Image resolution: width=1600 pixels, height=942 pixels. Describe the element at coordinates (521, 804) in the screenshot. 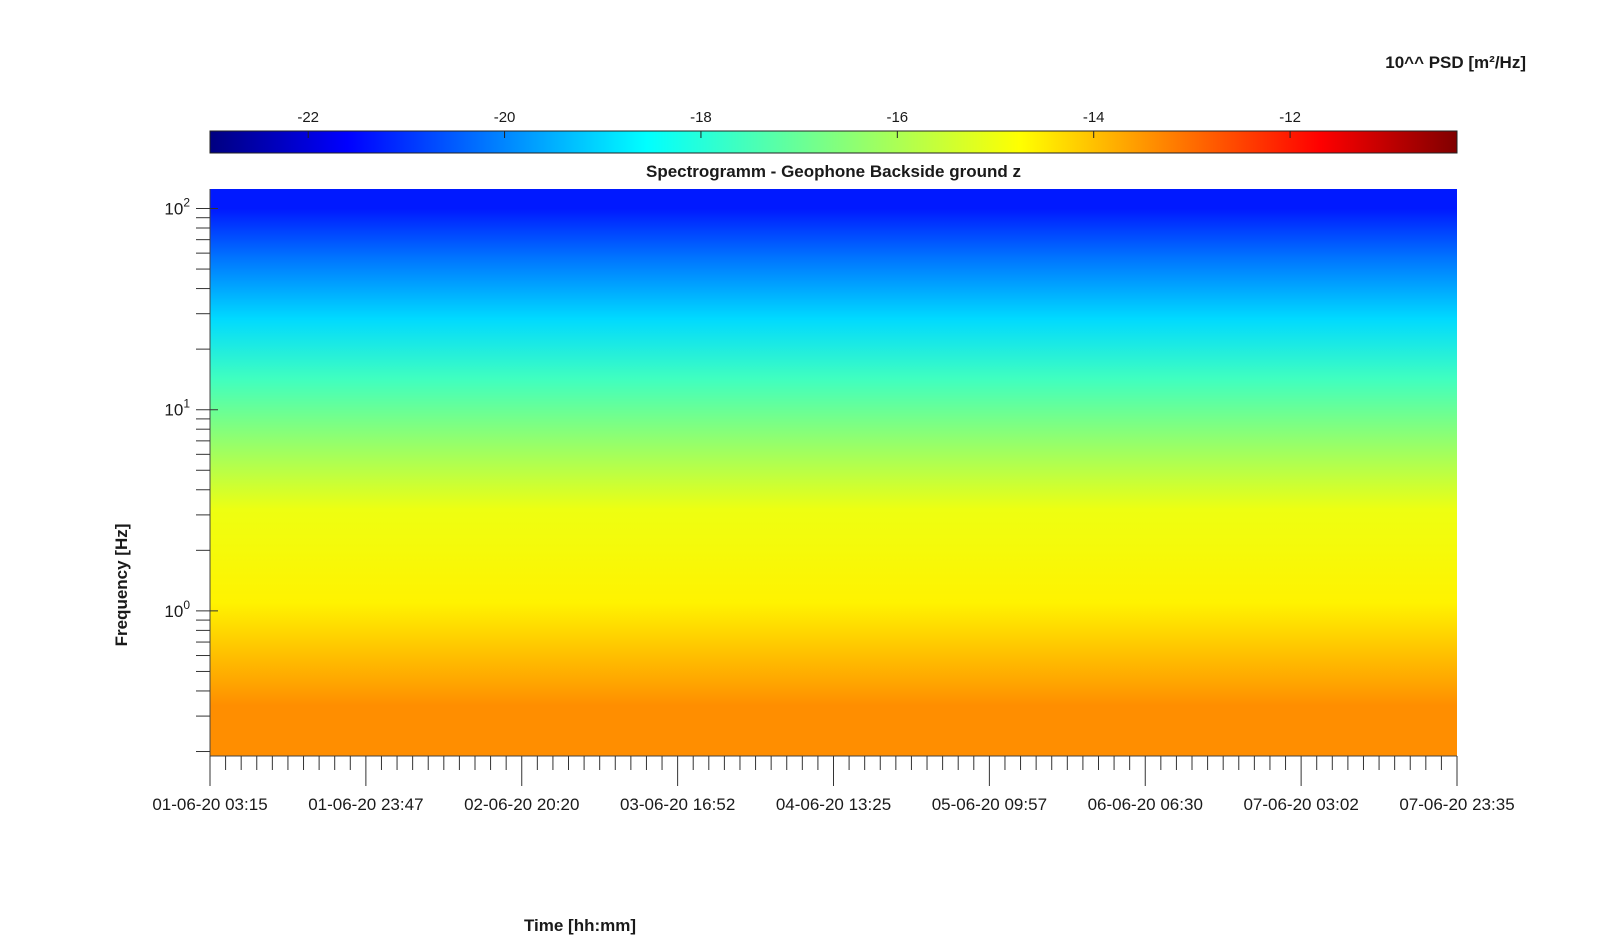

I see `x-tick-label: 02-06-20 20:20` at that location.